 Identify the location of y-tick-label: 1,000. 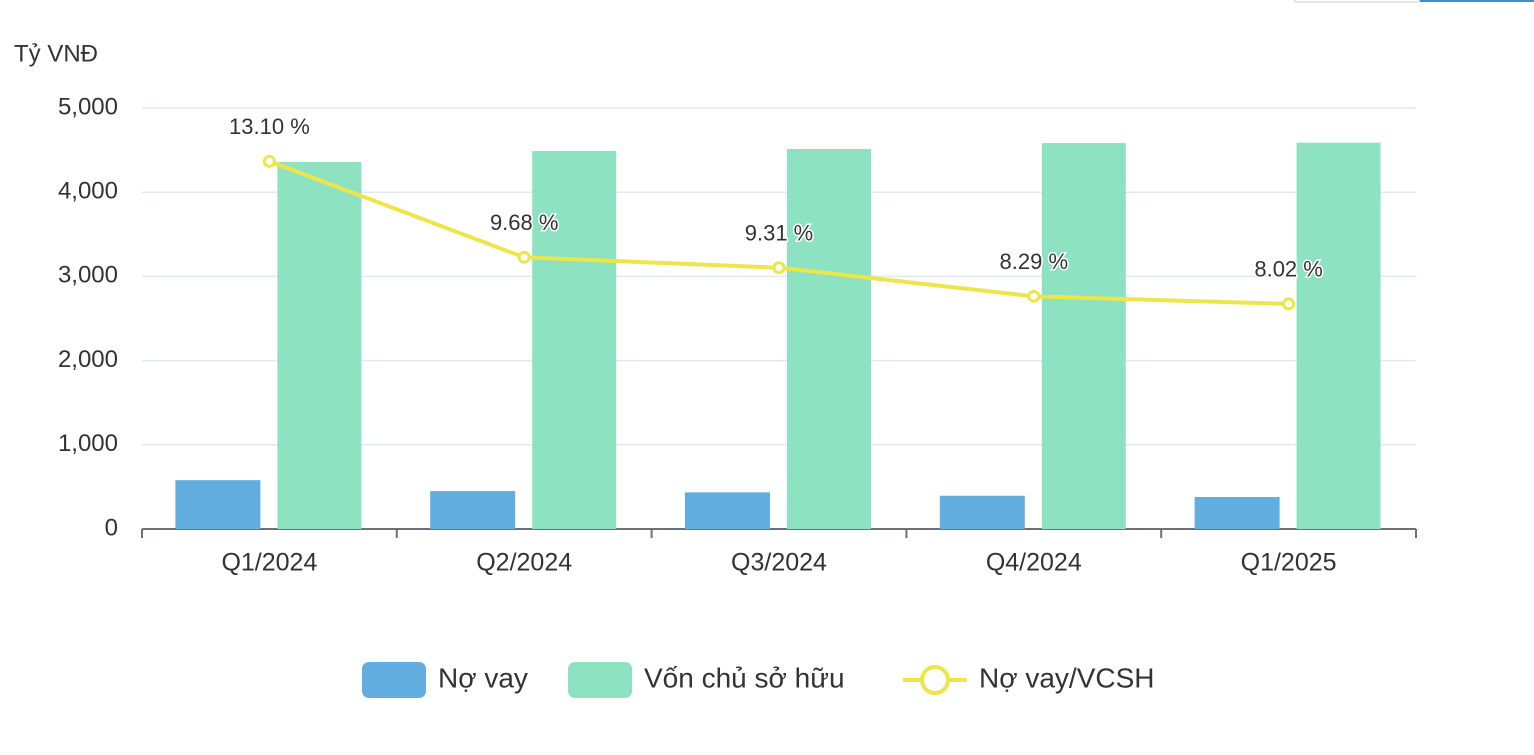
(88, 443).